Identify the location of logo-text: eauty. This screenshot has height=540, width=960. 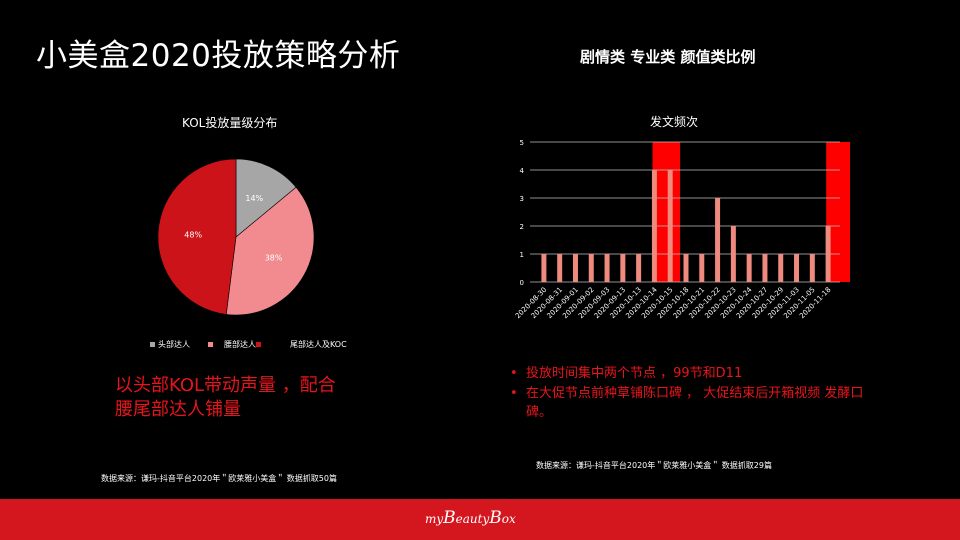
(472, 519).